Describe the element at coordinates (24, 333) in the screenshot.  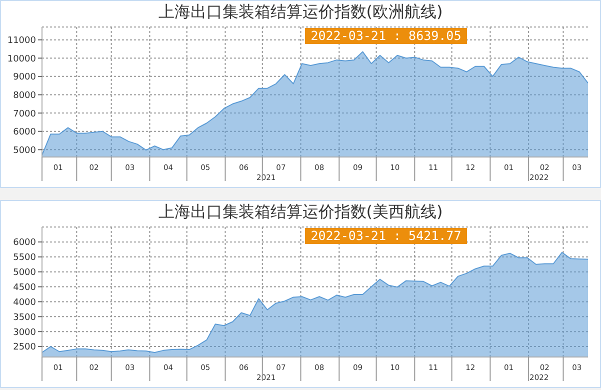
I see `y-tick-label: 3000` at that location.